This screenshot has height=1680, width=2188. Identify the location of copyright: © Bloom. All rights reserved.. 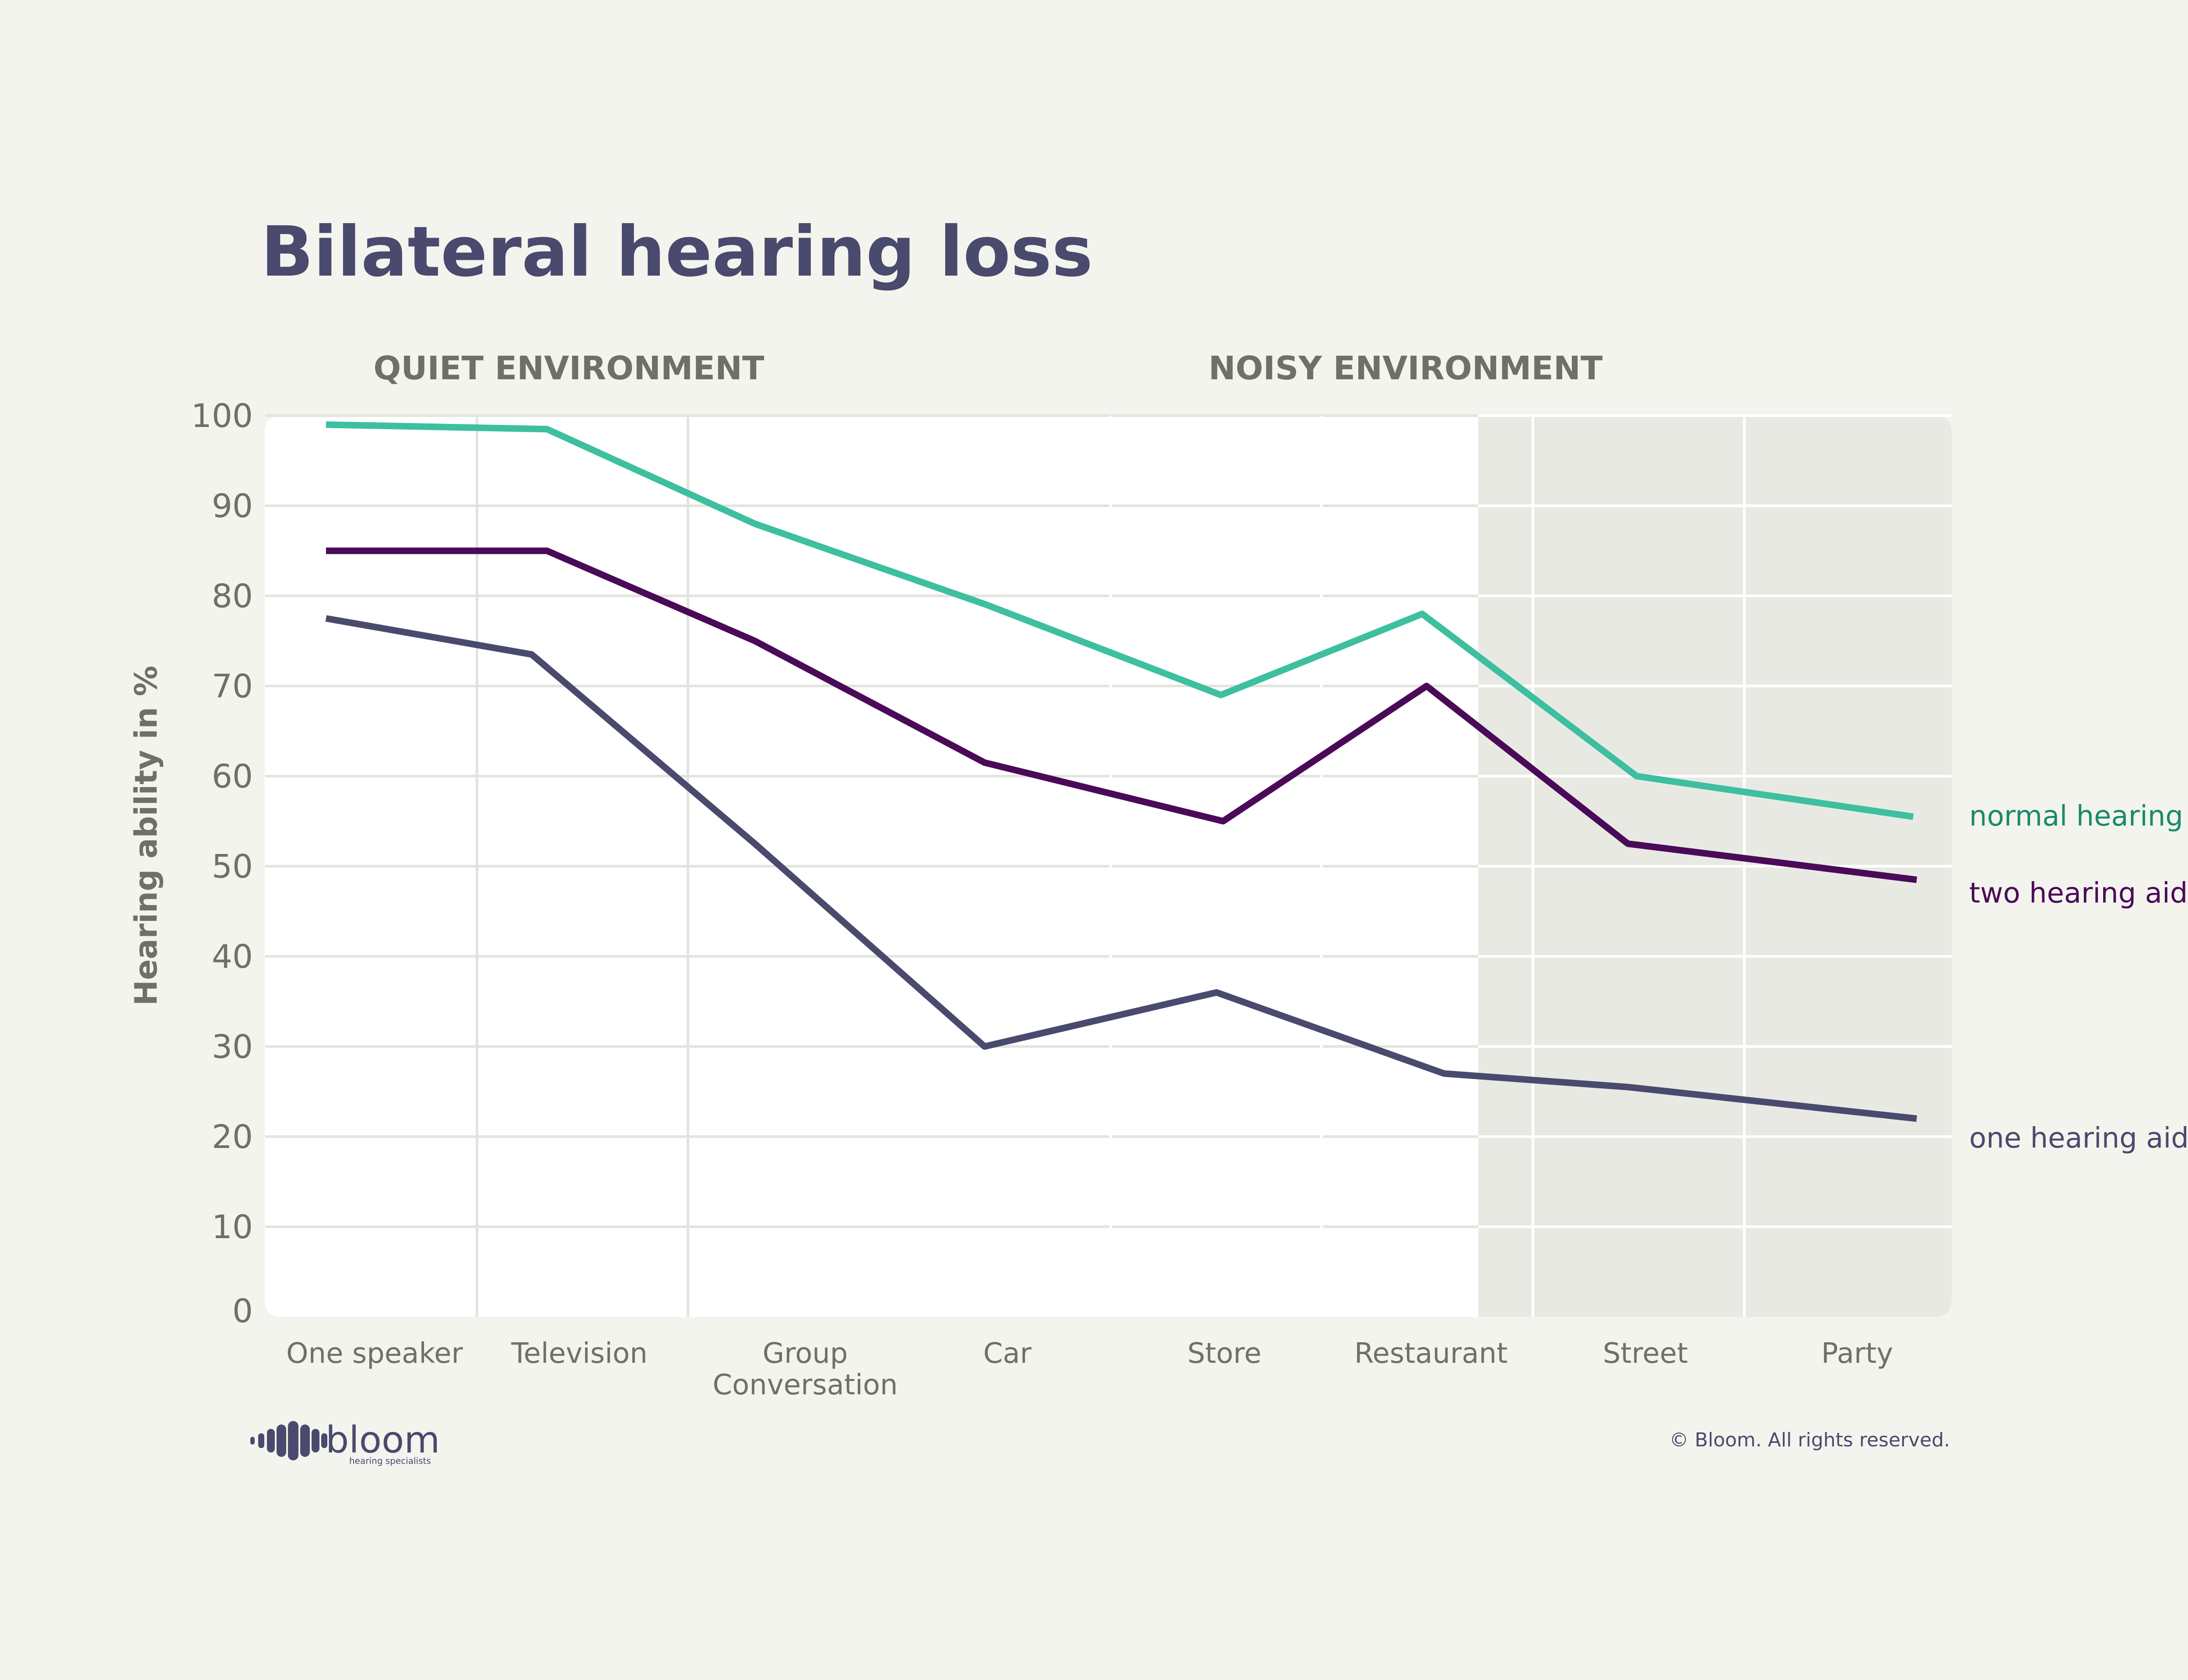
(1809, 1440).